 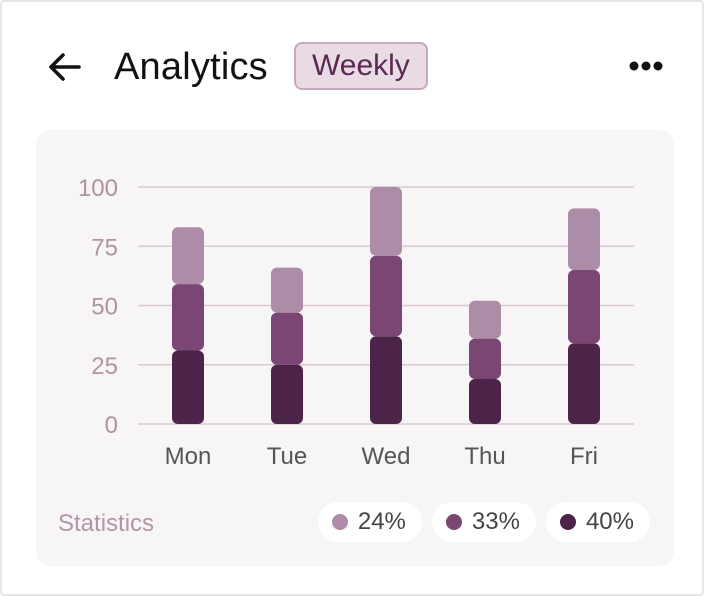 What do you see at coordinates (495, 521) in the screenshot?
I see `legend-label: 33%` at bounding box center [495, 521].